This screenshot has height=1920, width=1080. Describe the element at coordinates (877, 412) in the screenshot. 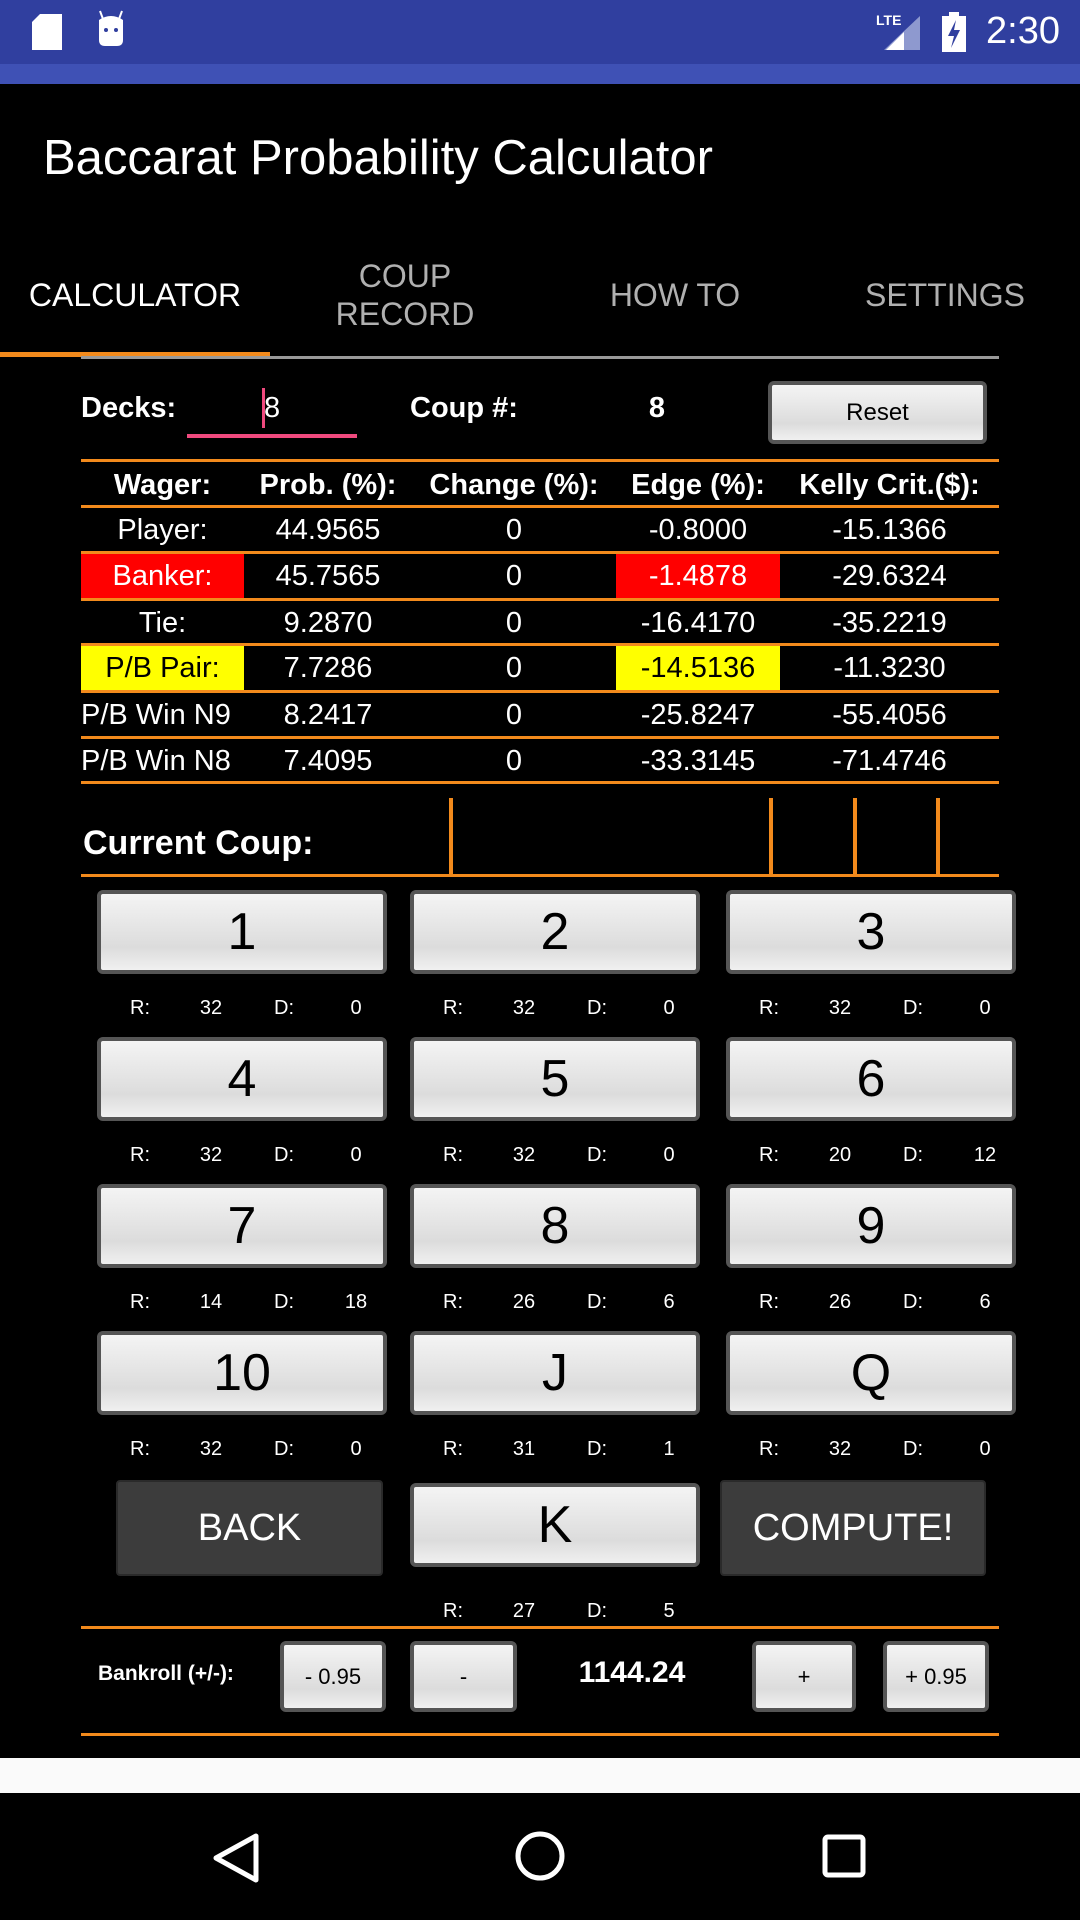

I see `reset-button: Reset` at that location.